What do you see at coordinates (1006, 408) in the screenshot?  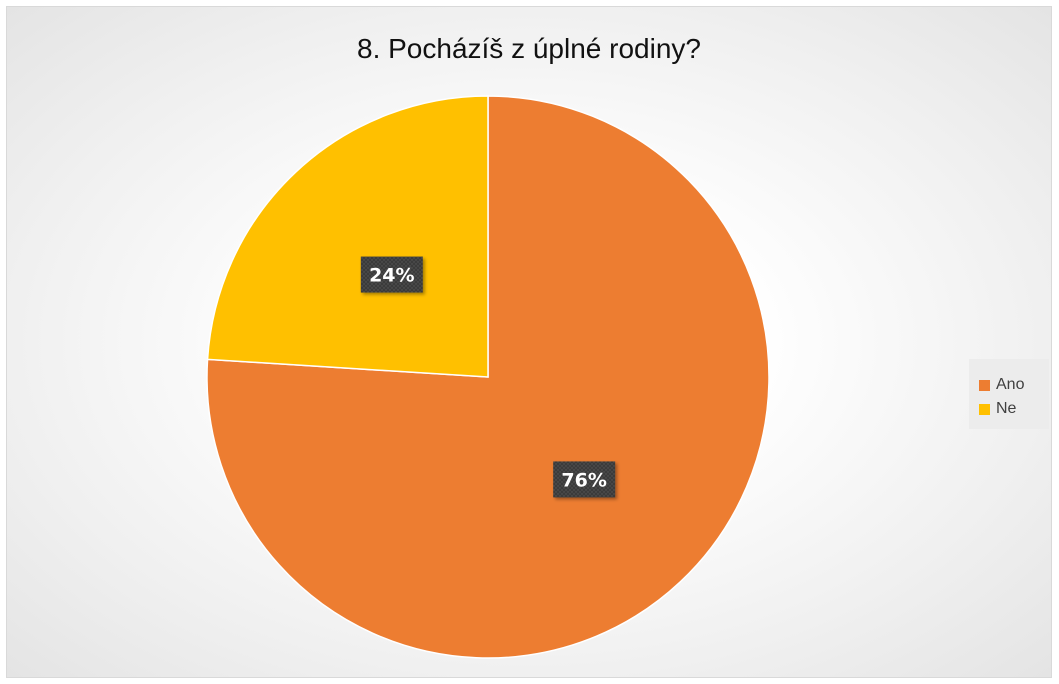 I see `legend-label-ne: Ne` at bounding box center [1006, 408].